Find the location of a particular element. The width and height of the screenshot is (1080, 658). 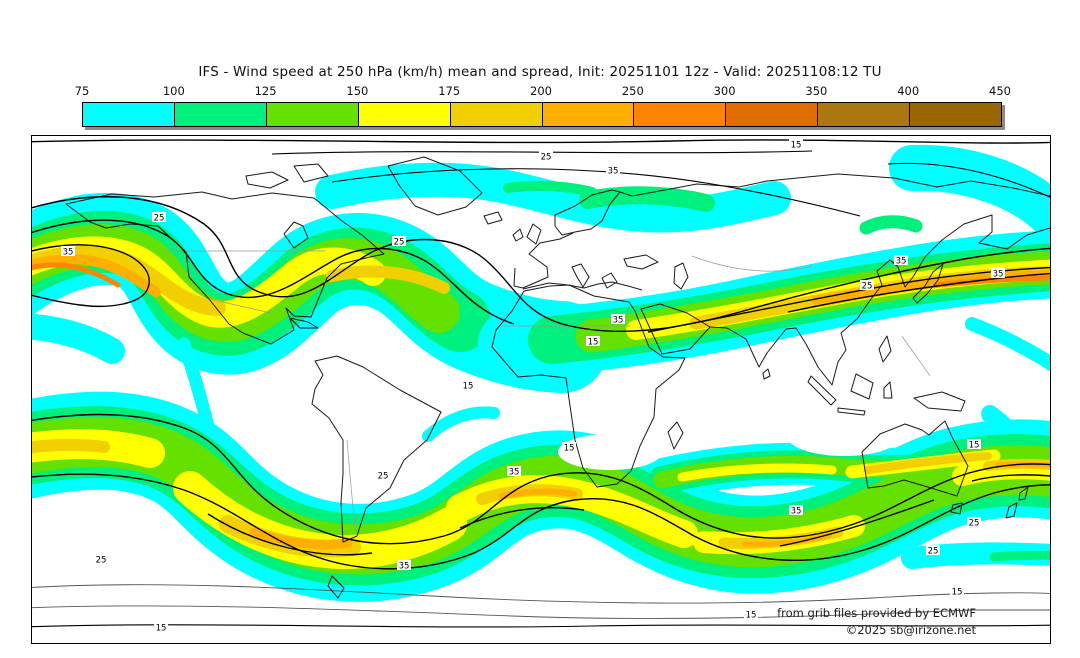

colorbar-tick-300: 300 is located at coordinates (724, 91).